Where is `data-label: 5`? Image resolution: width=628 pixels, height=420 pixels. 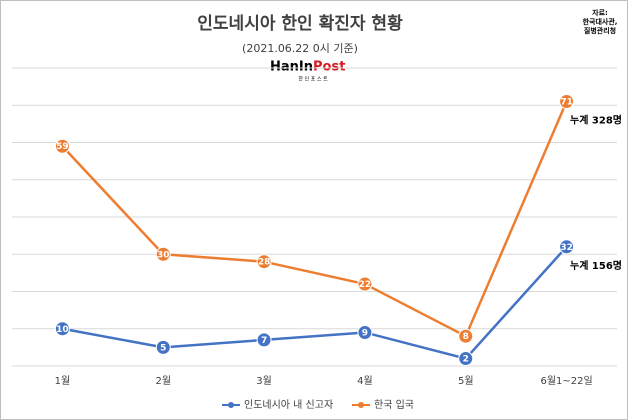
data-label: 5 is located at coordinates (163, 348).